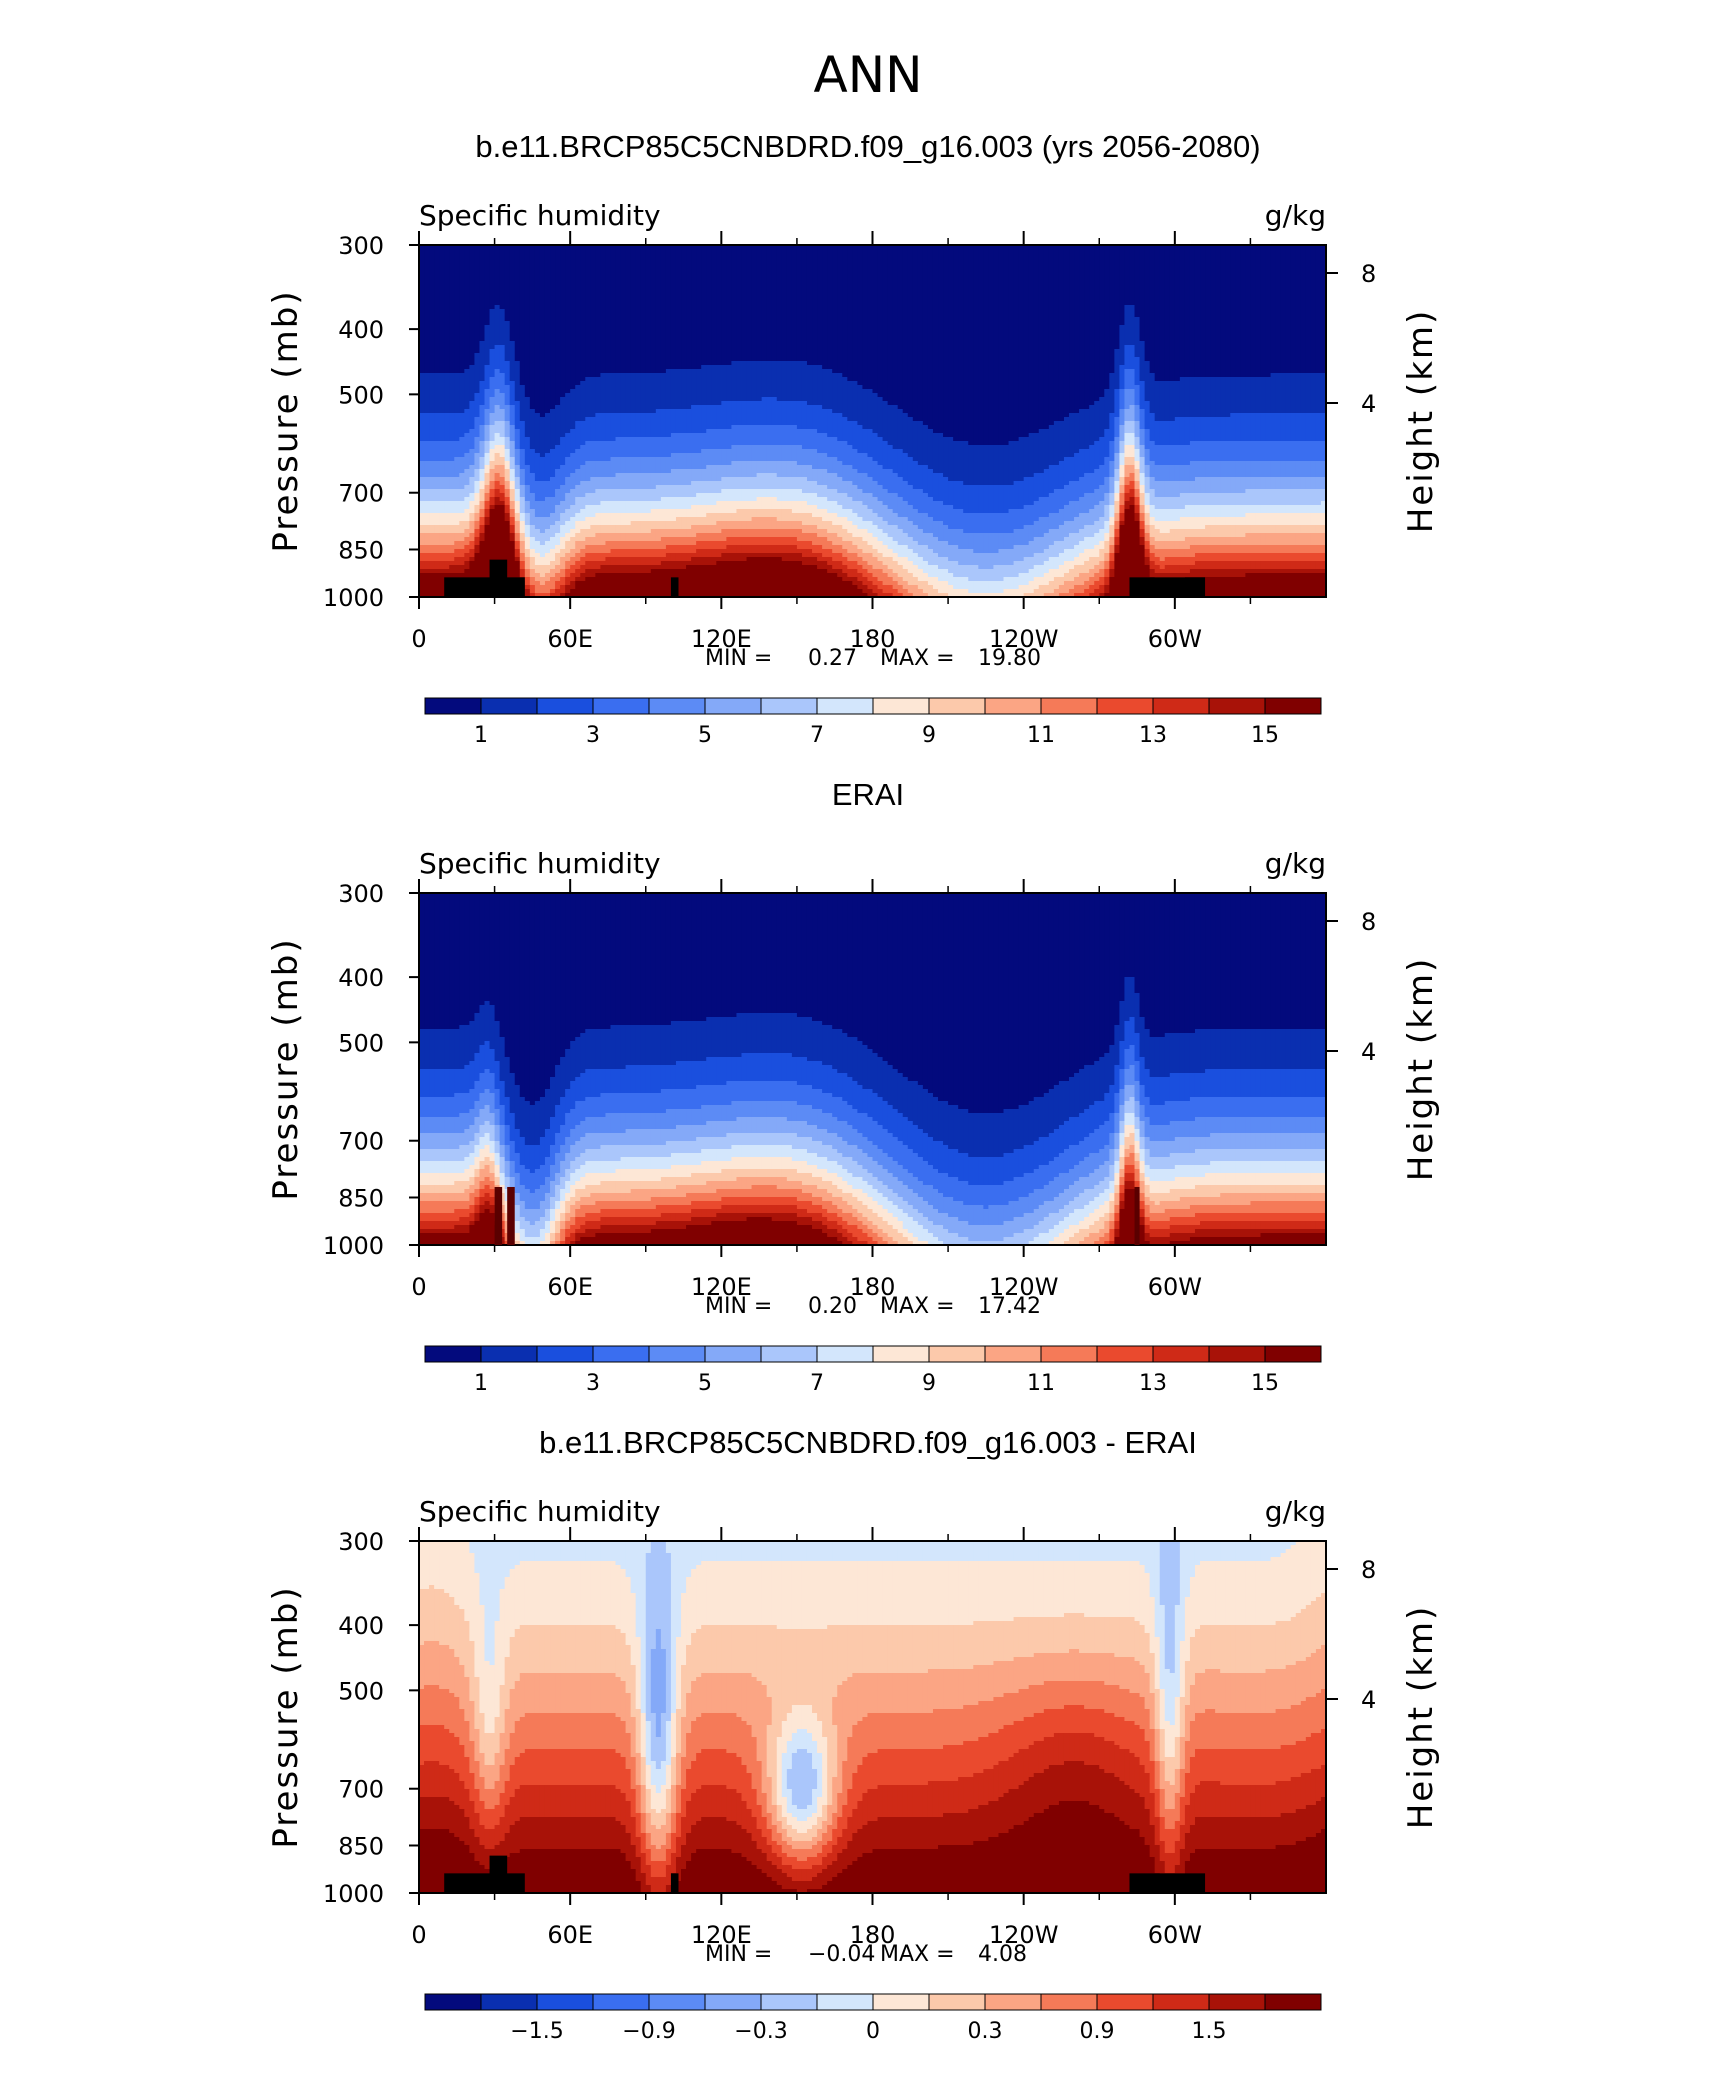 This screenshot has width=1710, height=2074. Describe the element at coordinates (1009, 1306) in the screenshot. I see `max-value: 17.42` at that location.